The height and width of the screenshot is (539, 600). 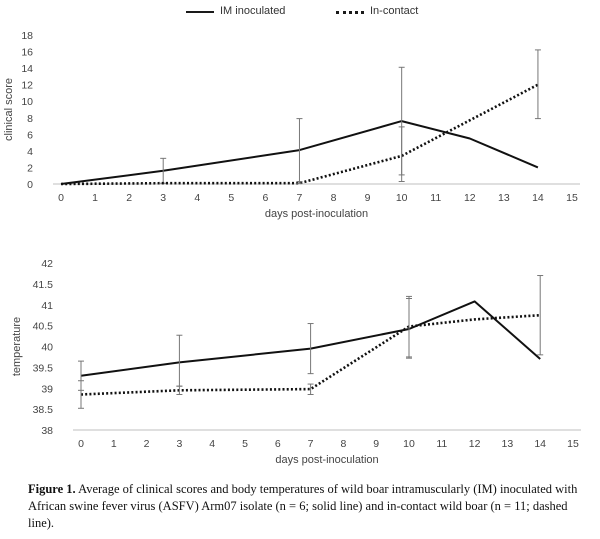 I want to click on y-tick-label: 16, so click(x=27, y=53).